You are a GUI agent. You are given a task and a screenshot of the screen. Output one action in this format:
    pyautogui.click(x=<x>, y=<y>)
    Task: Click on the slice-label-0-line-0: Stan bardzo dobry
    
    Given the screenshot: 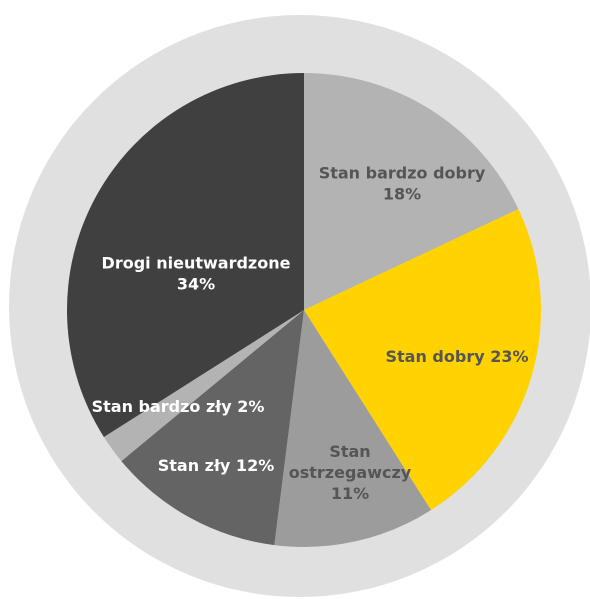 What is the action you would take?
    pyautogui.click(x=402, y=173)
    